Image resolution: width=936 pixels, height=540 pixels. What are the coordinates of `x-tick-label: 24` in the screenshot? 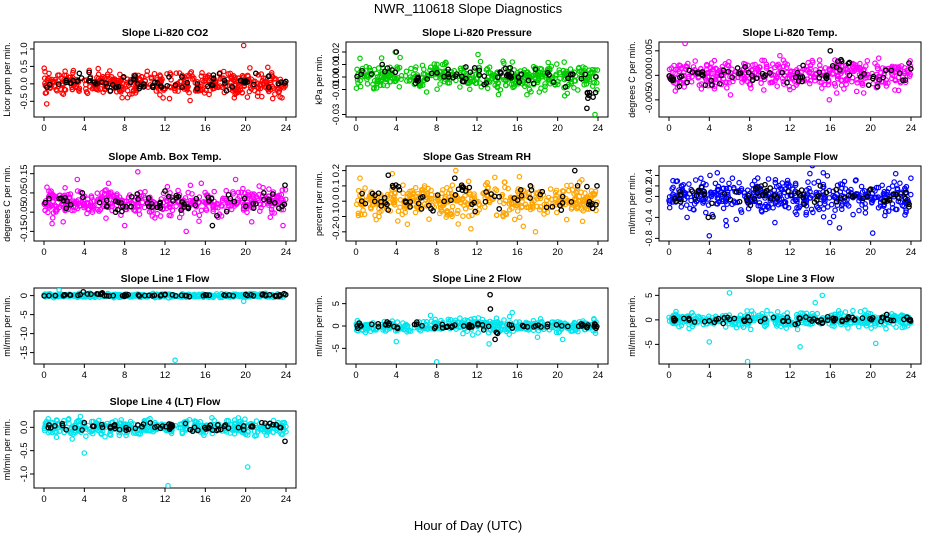 It's located at (286, 252).